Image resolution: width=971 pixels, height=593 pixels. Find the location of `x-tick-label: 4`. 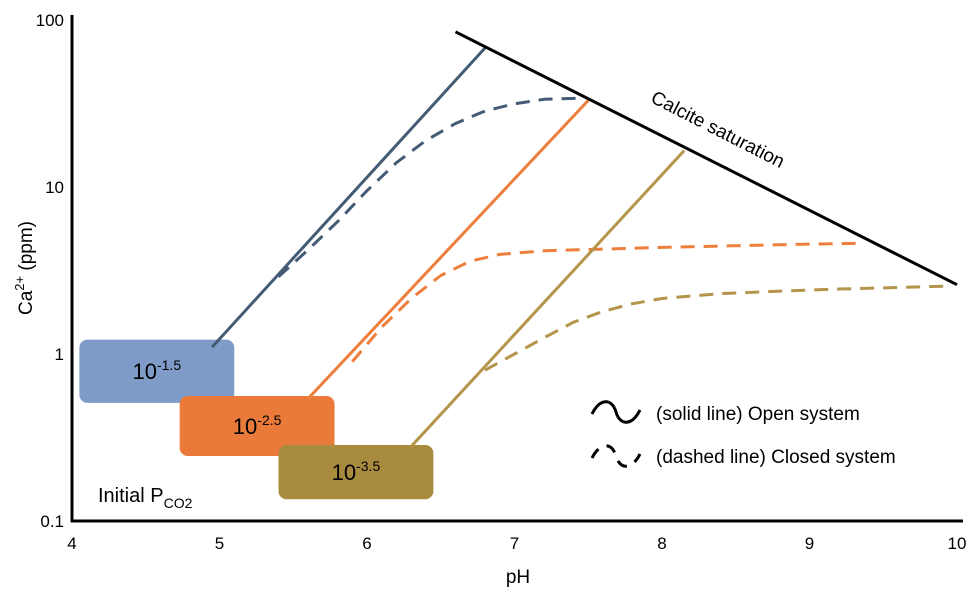

x-tick-label: 4 is located at coordinates (71, 543).